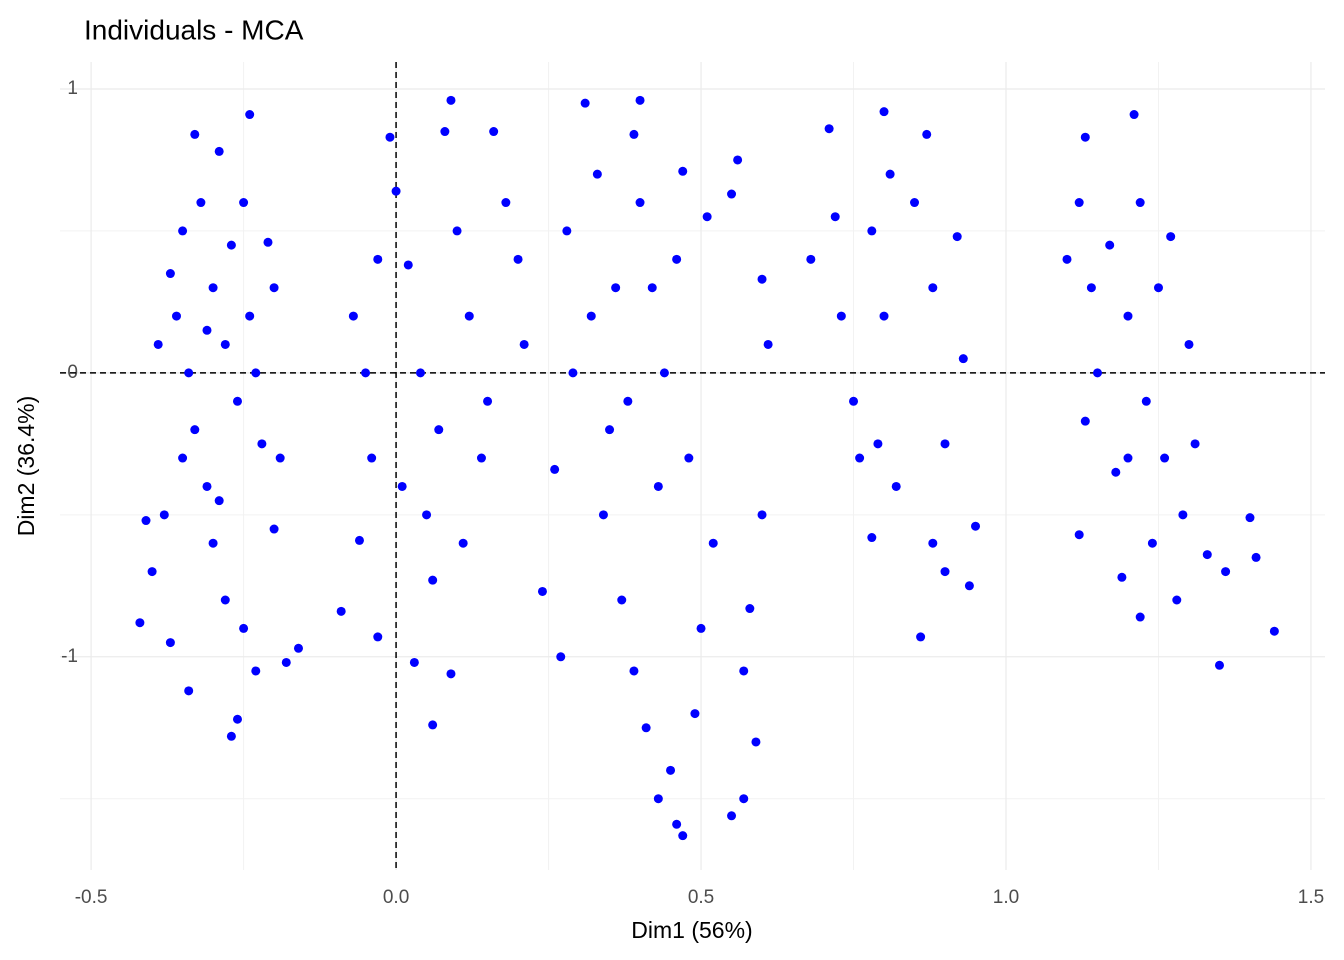 The width and height of the screenshot is (1344, 960). Describe the element at coordinates (91, 897) in the screenshot. I see `x-tick-label: -0.5` at that location.